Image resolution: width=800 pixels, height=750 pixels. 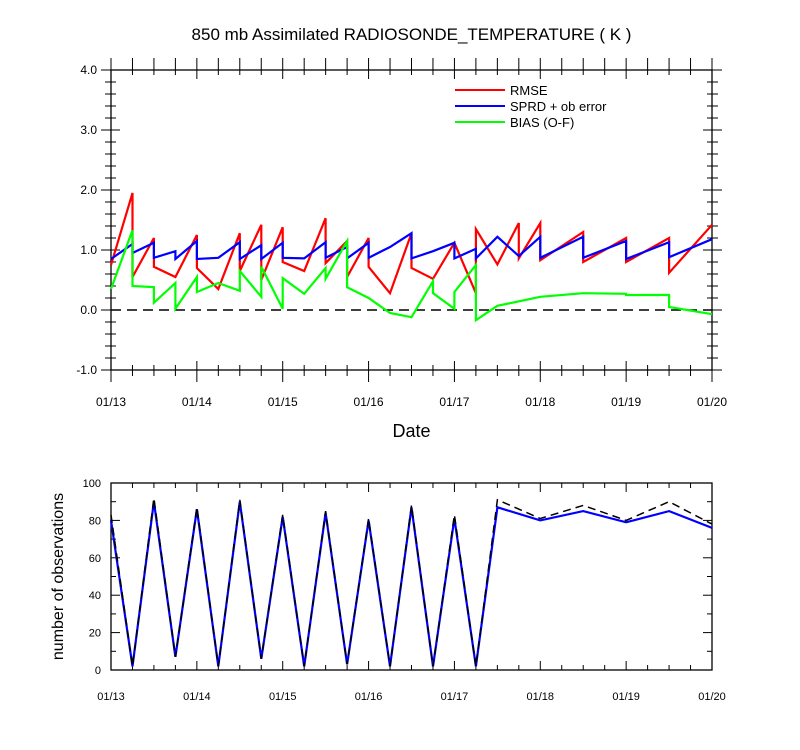 What do you see at coordinates (95, 596) in the screenshot?
I see `y-tick-label: 40` at bounding box center [95, 596].